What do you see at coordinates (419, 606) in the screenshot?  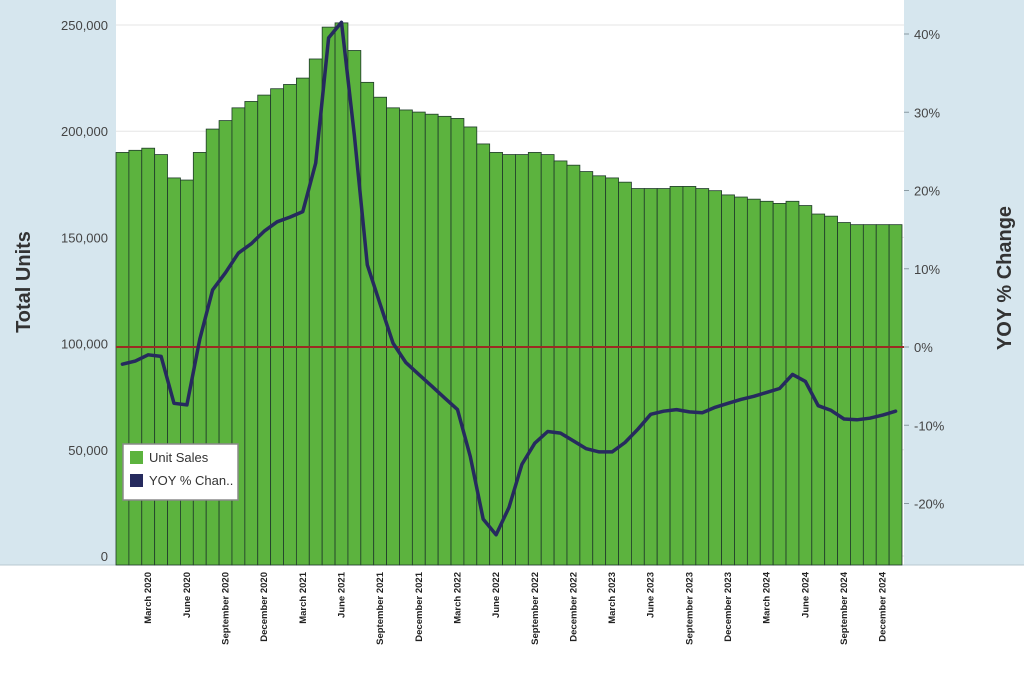 I see `x-tick-label: December 2021` at bounding box center [419, 606].